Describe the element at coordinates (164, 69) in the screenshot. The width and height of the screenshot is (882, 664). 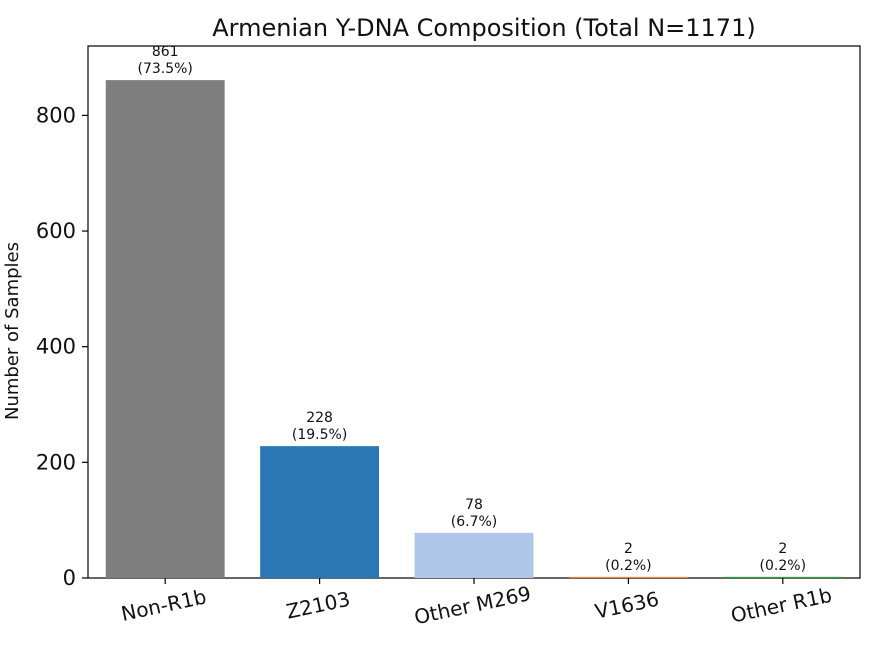
I see `data-label-percent: (73.5%)` at that location.